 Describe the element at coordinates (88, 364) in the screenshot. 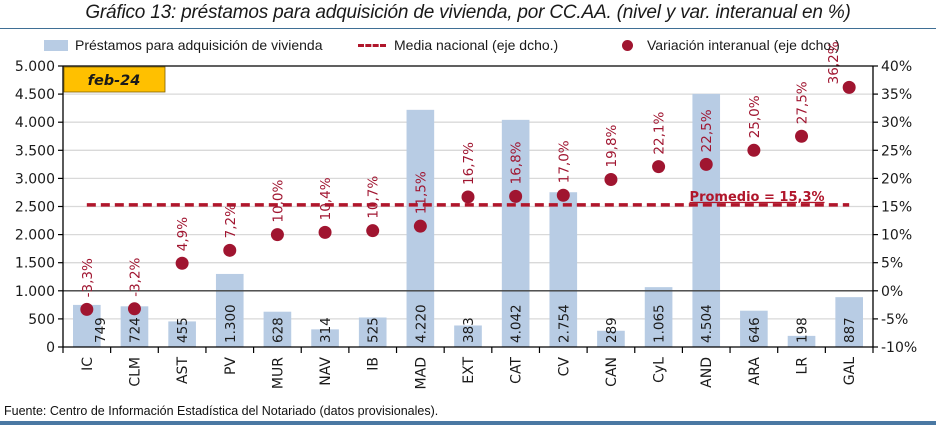

I see `x-tick-label: IC` at that location.